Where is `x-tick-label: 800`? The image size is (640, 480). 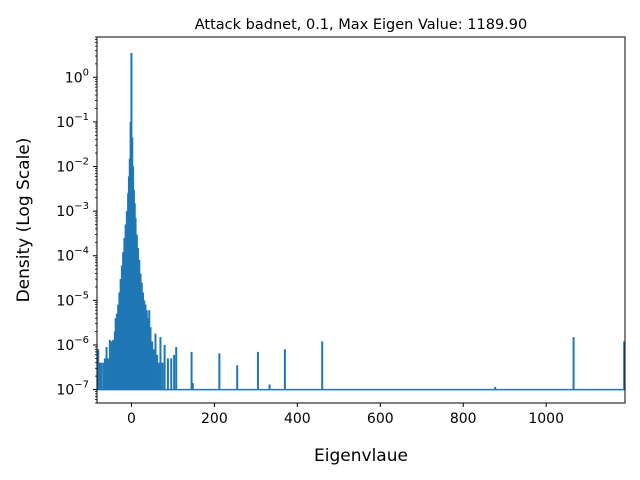 x-tick-label: 800 is located at coordinates (463, 419).